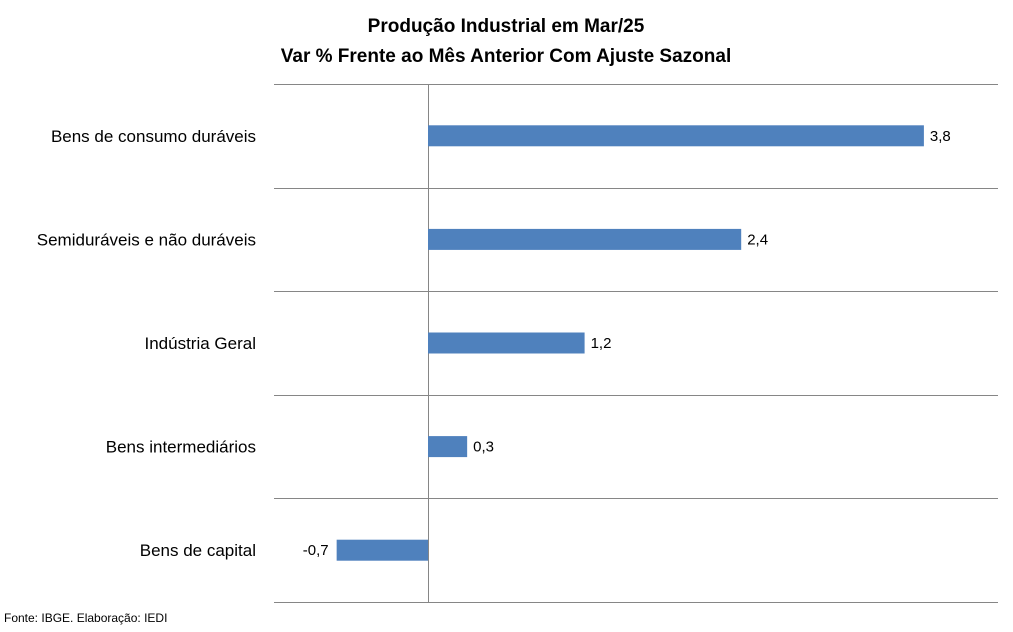  I want to click on value-label: 3,8, so click(940, 136).